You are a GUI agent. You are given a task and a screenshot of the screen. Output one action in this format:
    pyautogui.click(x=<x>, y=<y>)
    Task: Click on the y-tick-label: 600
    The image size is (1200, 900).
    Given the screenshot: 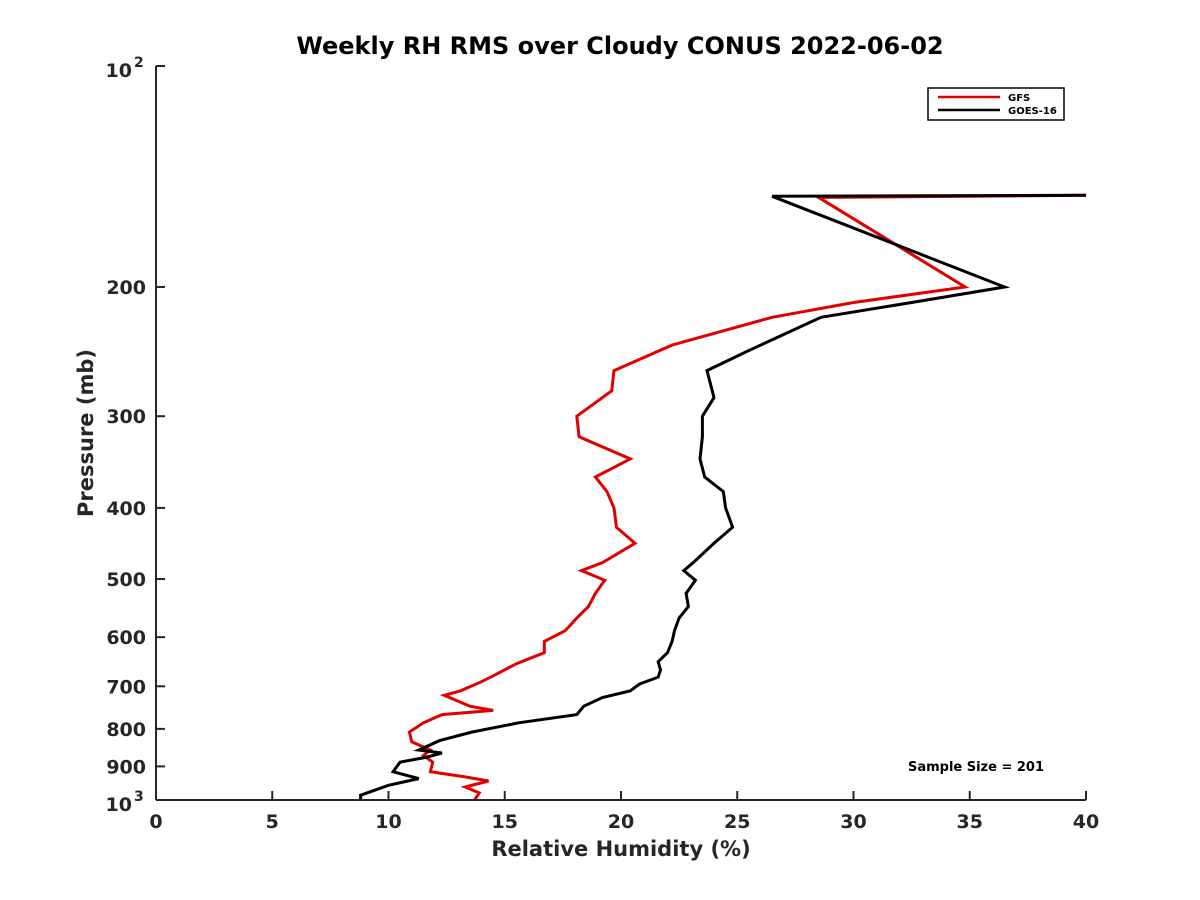 What is the action you would take?
    pyautogui.click(x=126, y=638)
    